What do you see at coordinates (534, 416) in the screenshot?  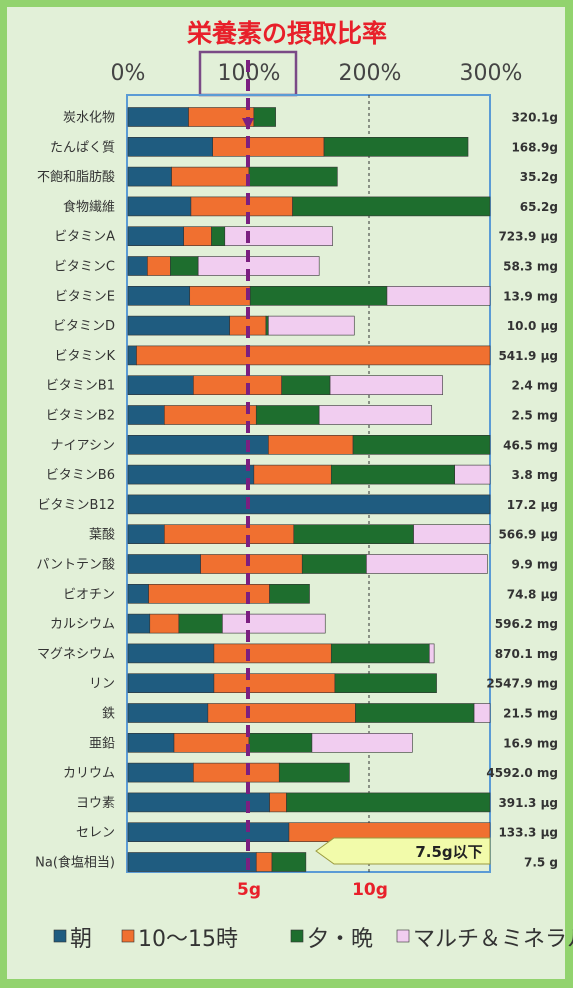 I see `amount-label: 2.5 mg` at bounding box center [534, 416].